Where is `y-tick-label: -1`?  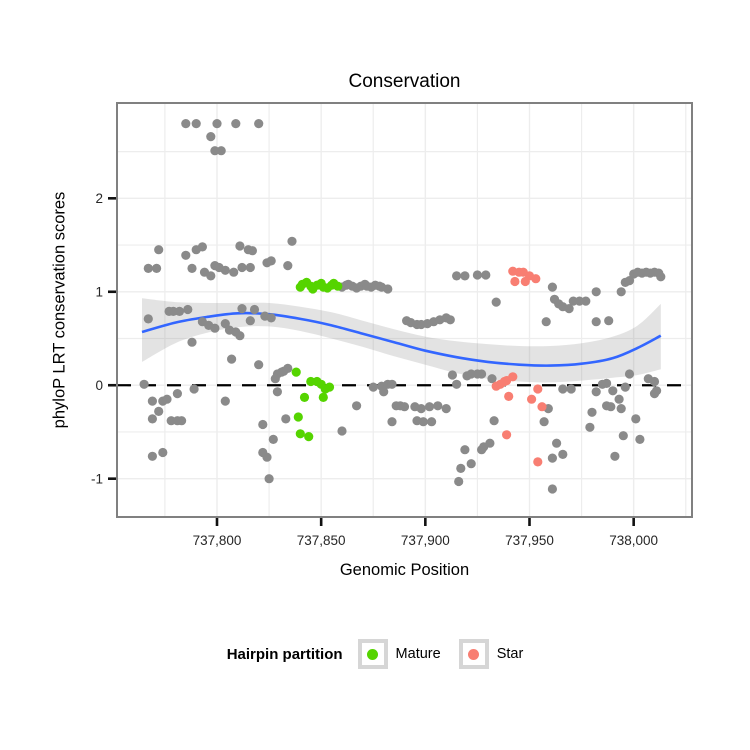
y-tick-label: -1 is located at coordinates (97, 478).